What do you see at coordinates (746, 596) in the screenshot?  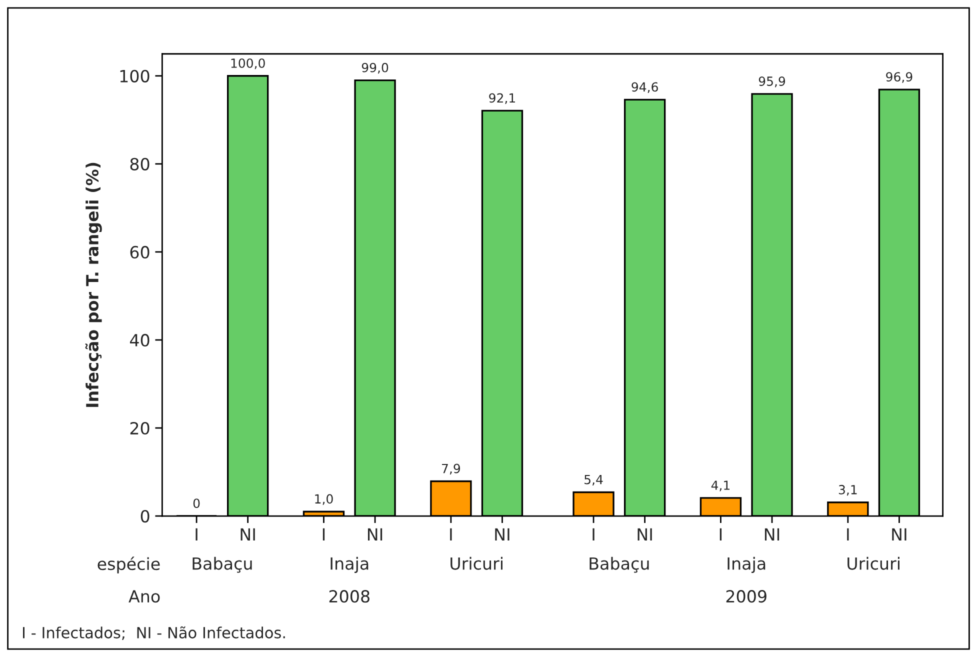 I see `text: 2009` at bounding box center [746, 596].